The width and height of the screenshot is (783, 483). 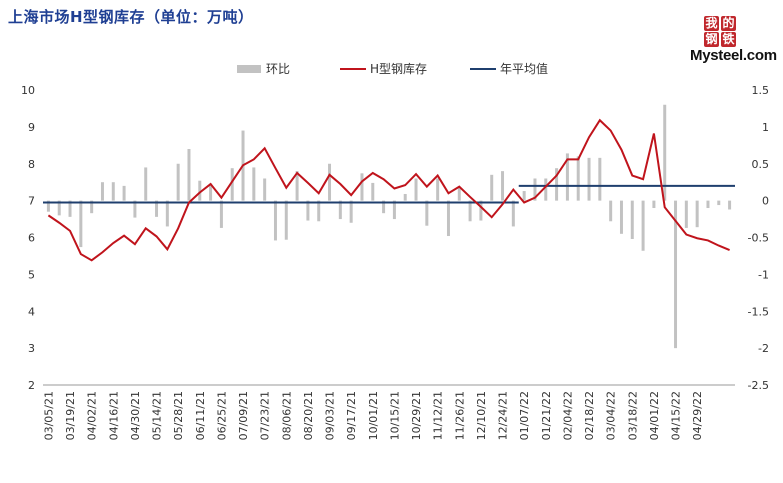 I want to click on x-tick-label: 08/20/21, so click(x=308, y=415).